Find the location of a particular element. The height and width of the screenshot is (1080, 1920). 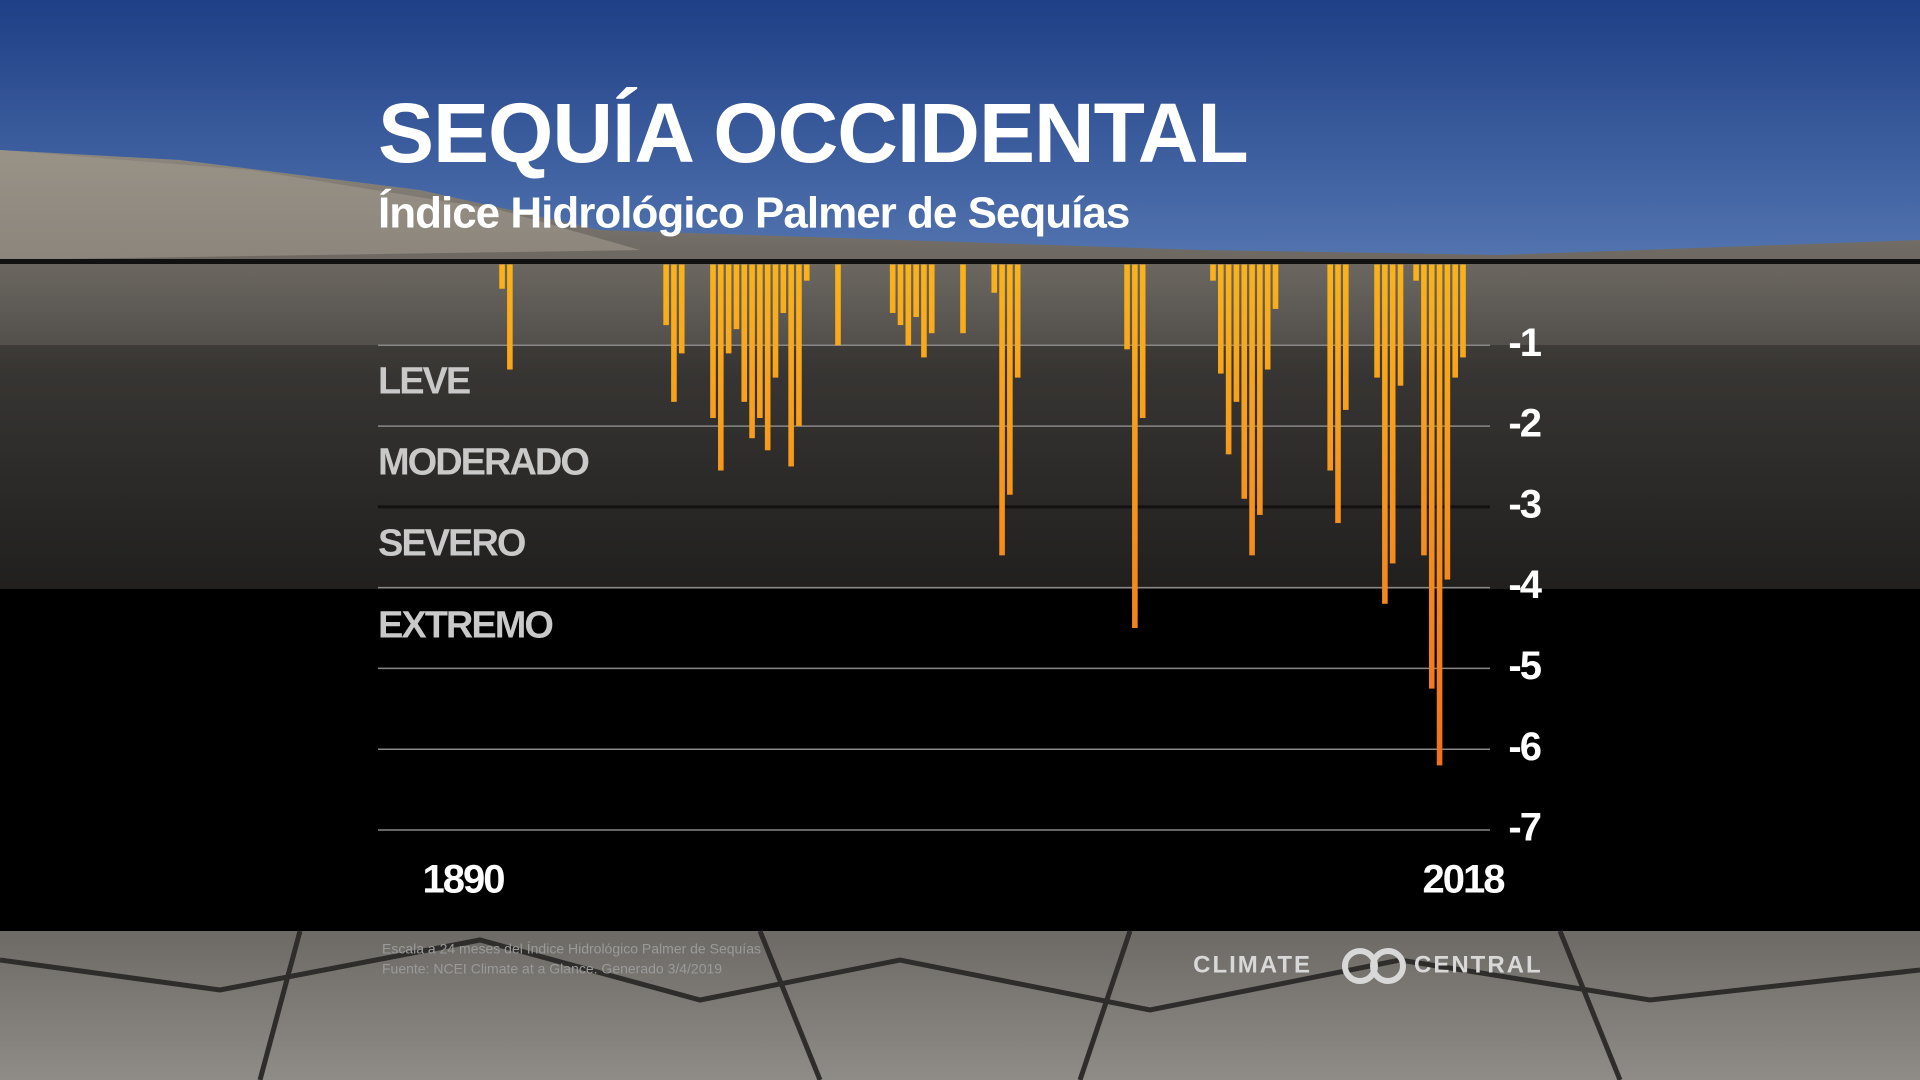

y-tick-label: -1 is located at coordinates (1524, 343).